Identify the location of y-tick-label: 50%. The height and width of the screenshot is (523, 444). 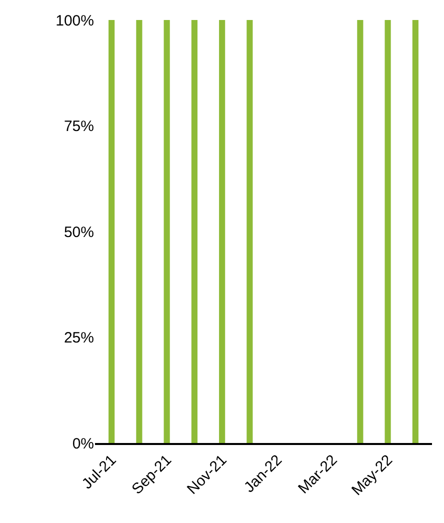
(79, 232).